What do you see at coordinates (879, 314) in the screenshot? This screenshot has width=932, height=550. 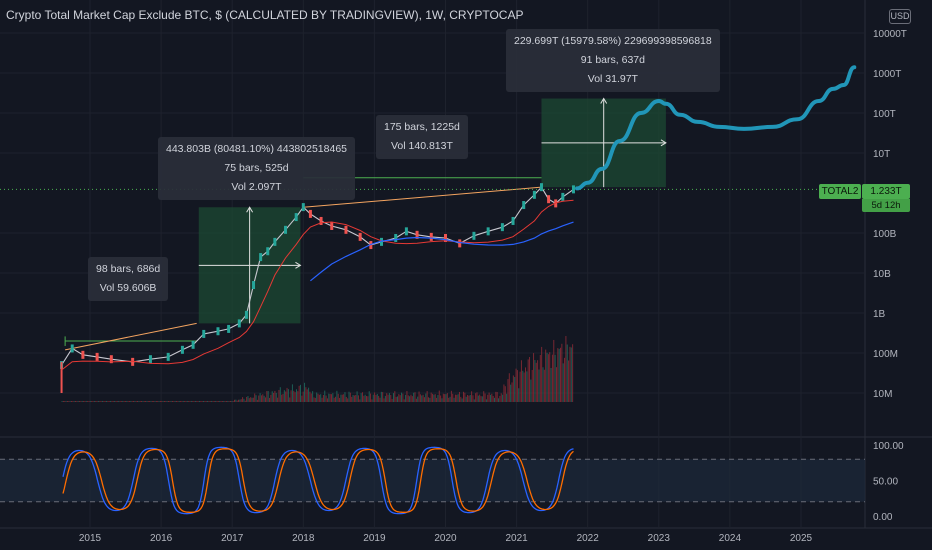 I see `y-tick-label: 1B` at bounding box center [879, 314].